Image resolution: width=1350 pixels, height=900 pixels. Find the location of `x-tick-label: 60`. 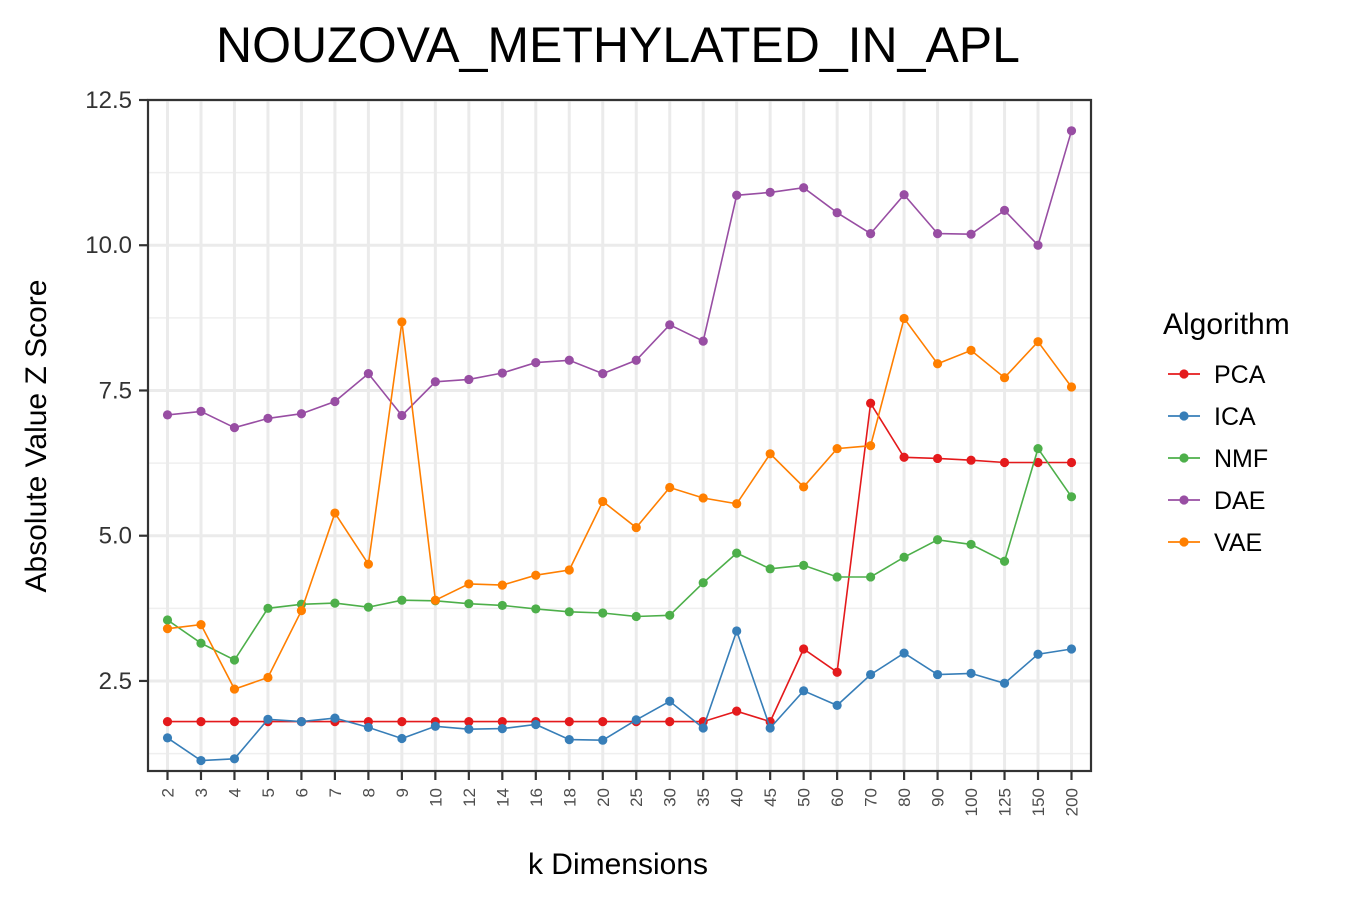

x-tick-label: 60 is located at coordinates (837, 797).